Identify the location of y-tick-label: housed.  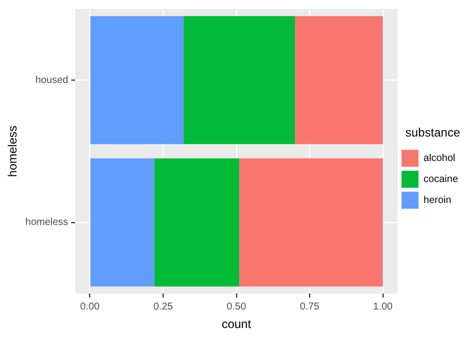
(51, 80).